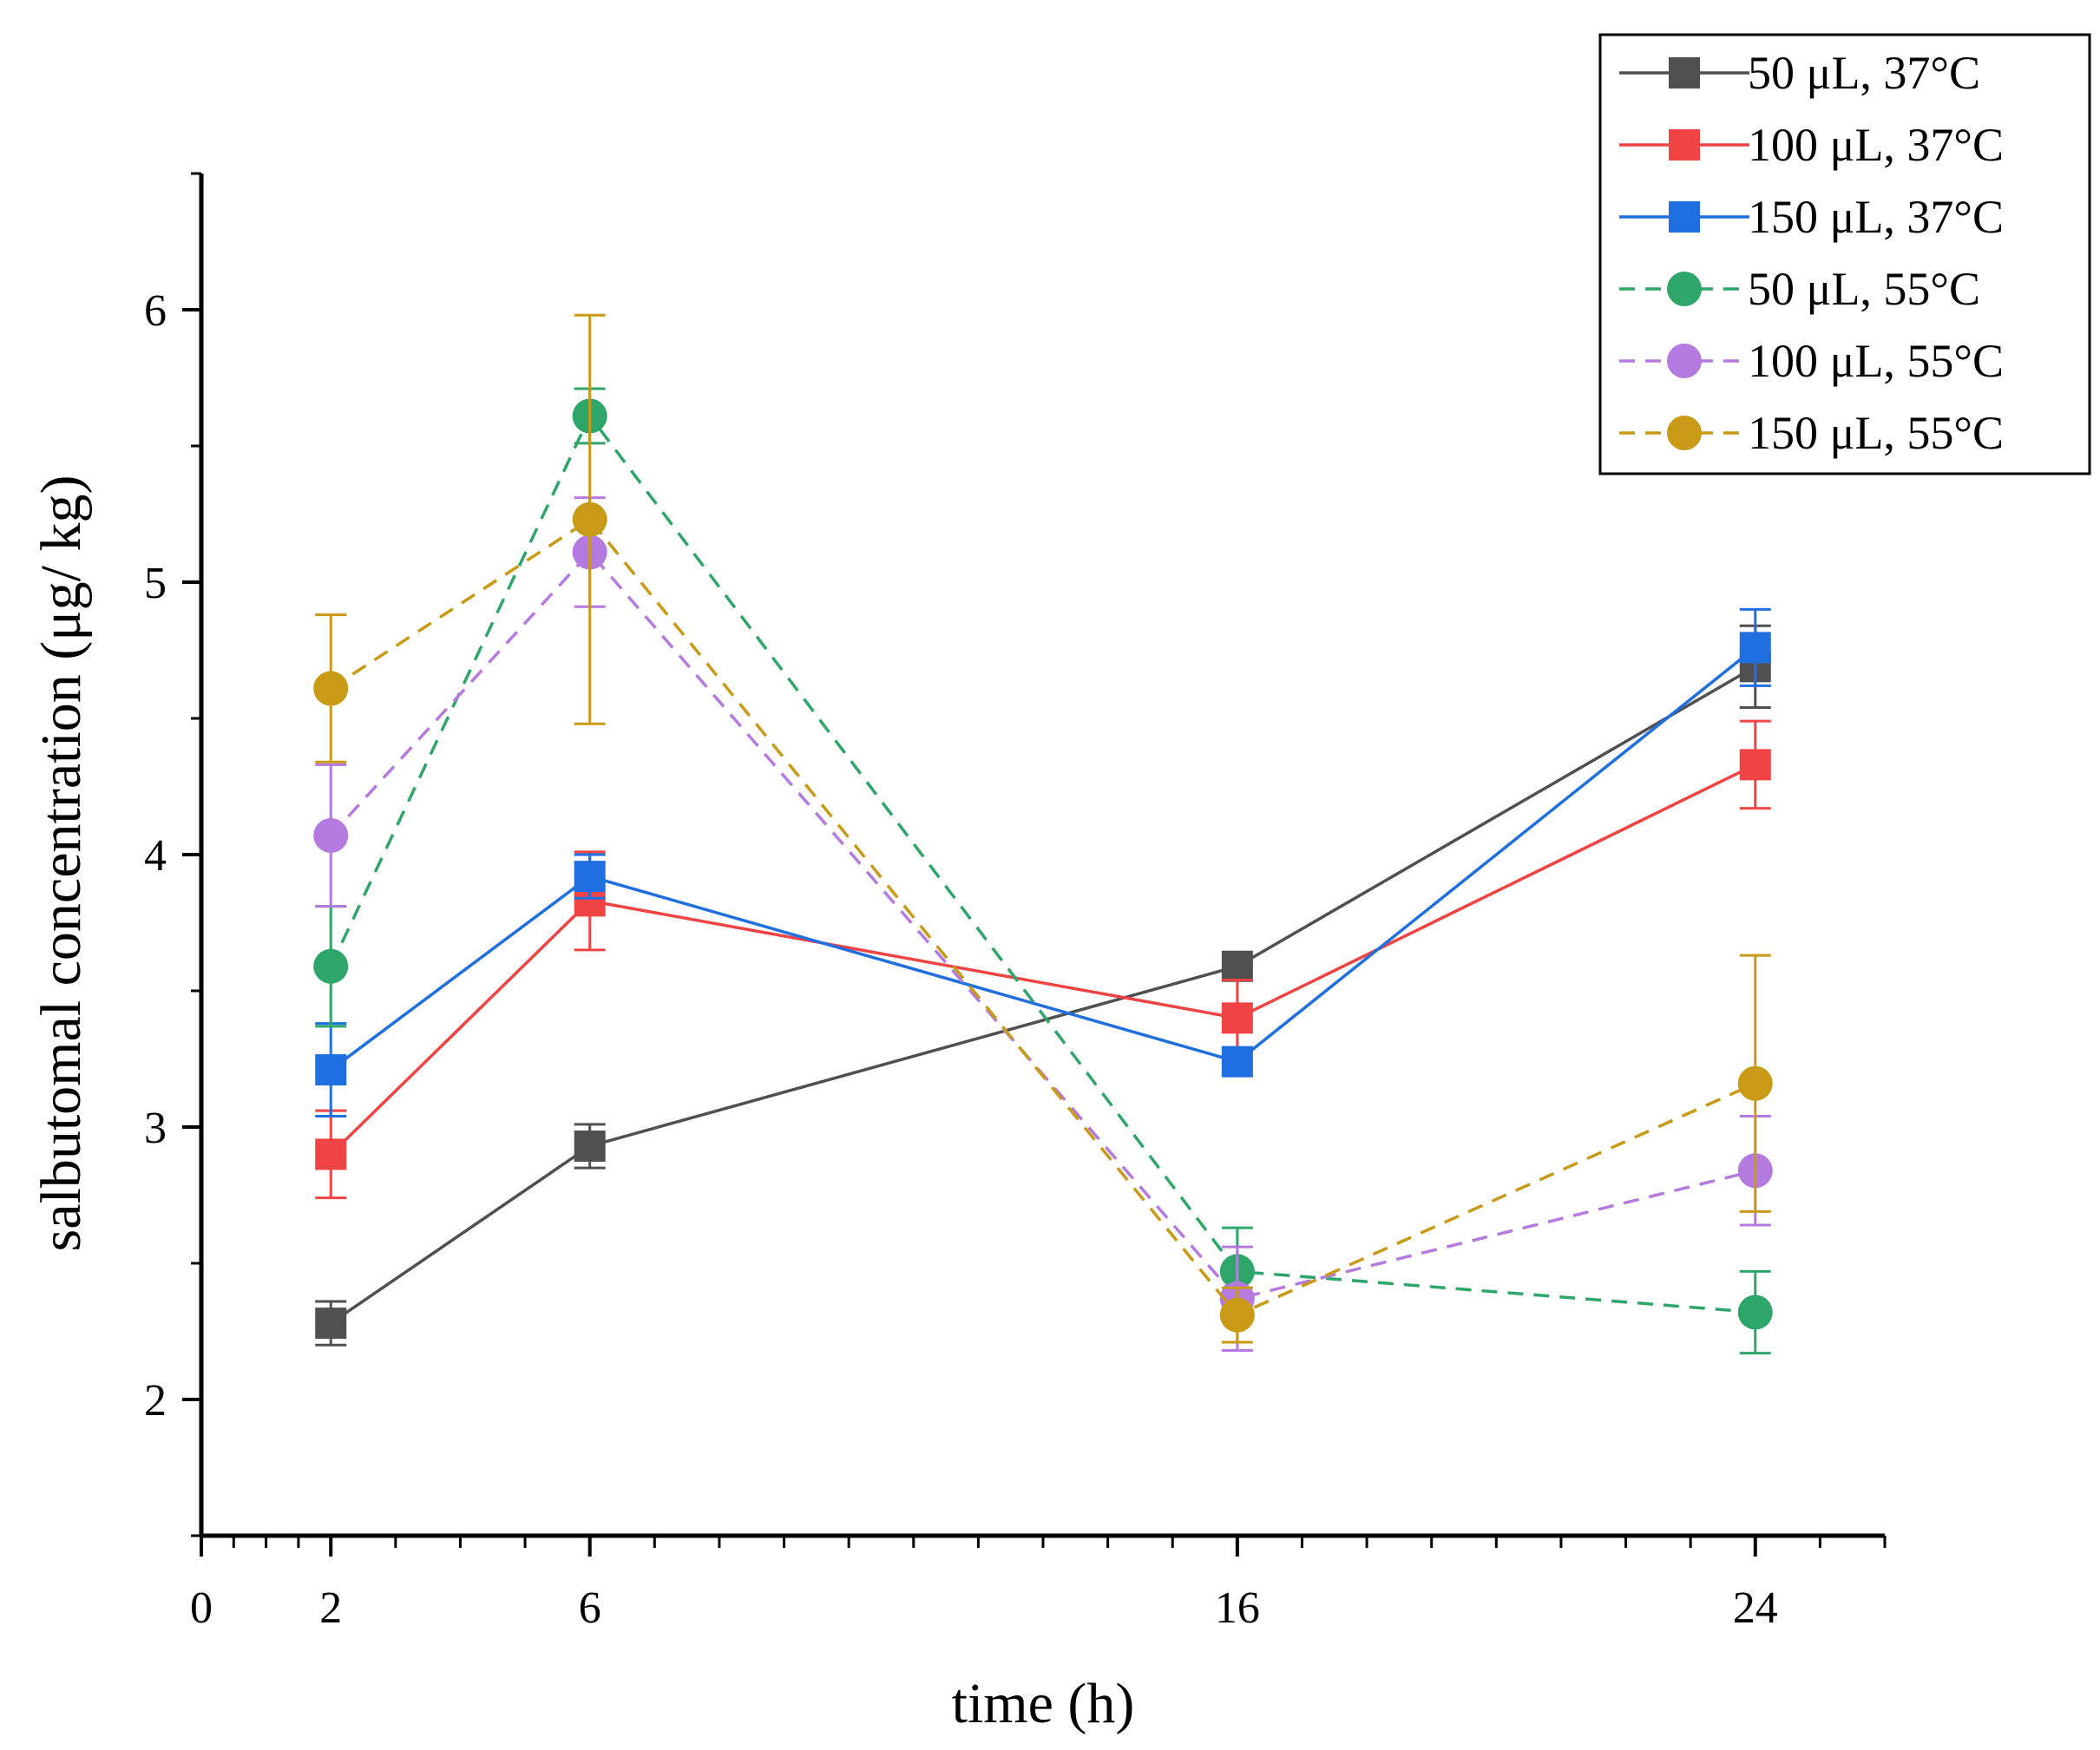 The height and width of the screenshot is (1750, 2100). Describe the element at coordinates (590, 1608) in the screenshot. I see `x-tick-label: 6` at that location.